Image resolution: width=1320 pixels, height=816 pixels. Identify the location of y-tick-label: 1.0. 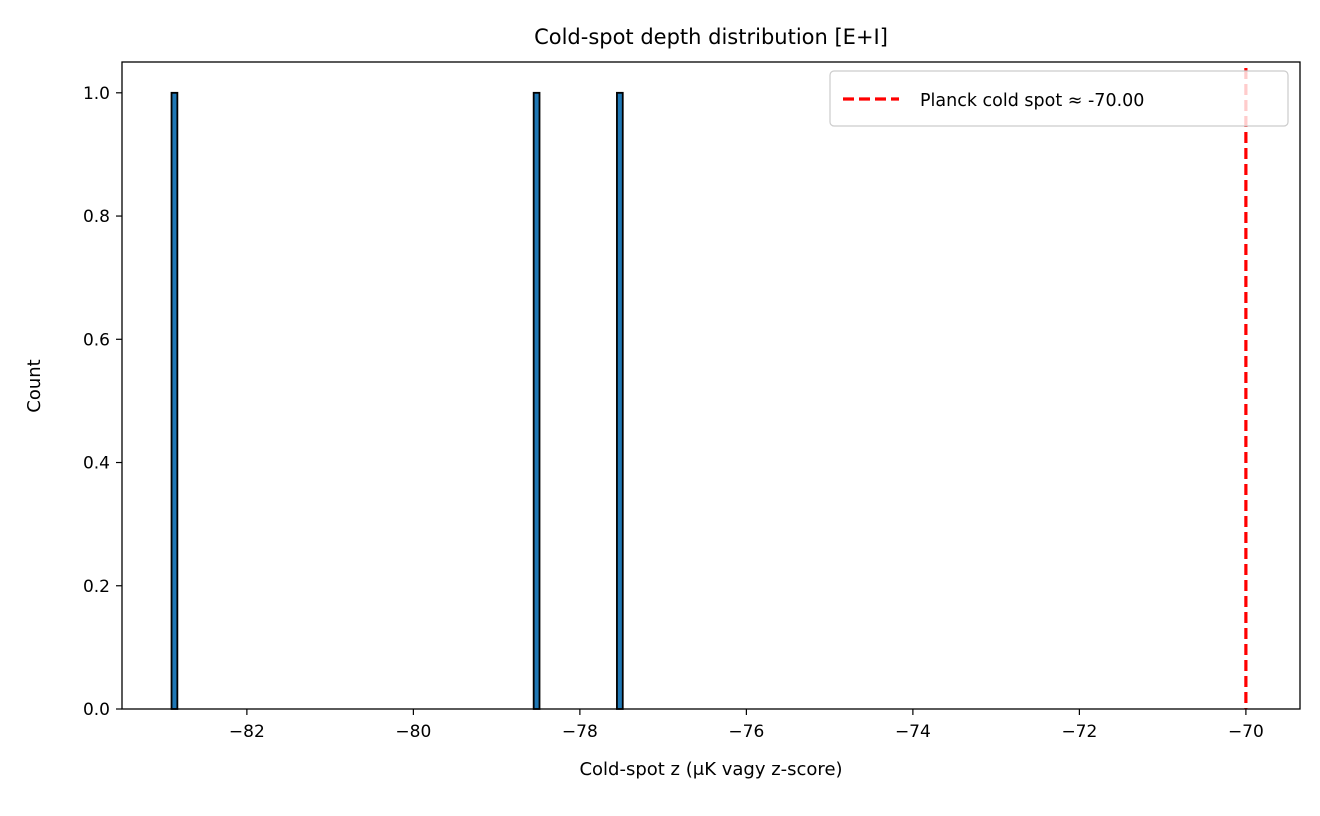
(96, 94).